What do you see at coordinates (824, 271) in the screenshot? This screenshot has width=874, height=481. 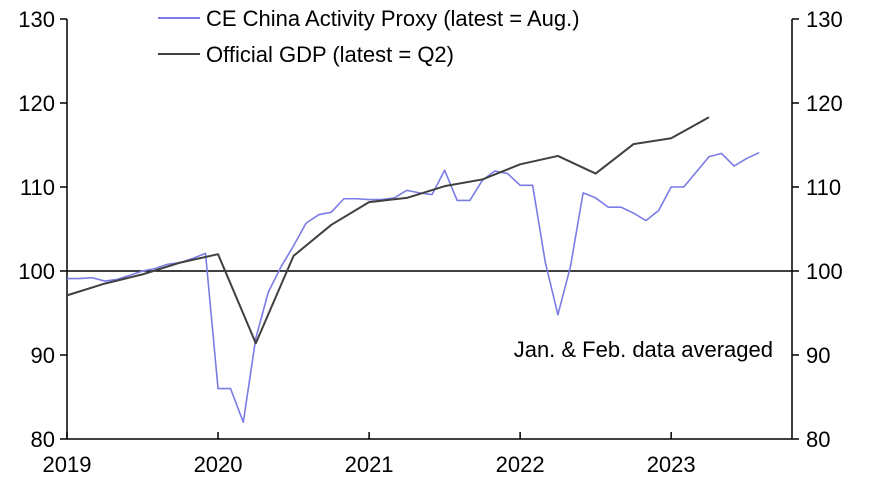 I see `y-tick-label-right: 100` at bounding box center [824, 271].